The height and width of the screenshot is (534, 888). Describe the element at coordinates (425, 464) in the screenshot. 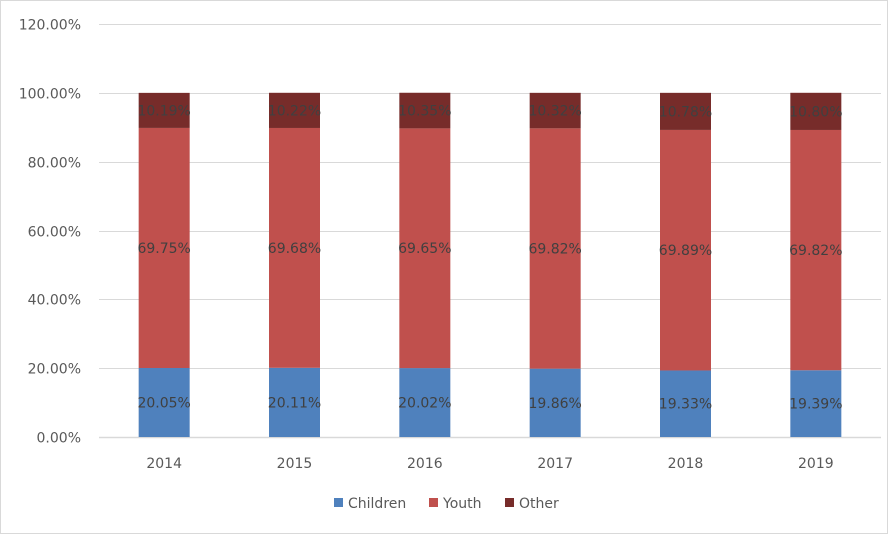

I see `x-tick-label: 2016` at that location.